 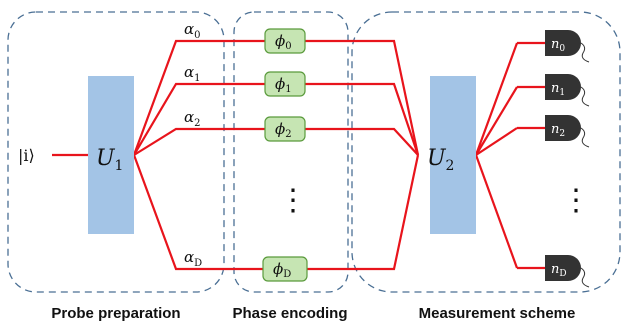 I want to click on svg-text: n2, so click(x=558, y=130).